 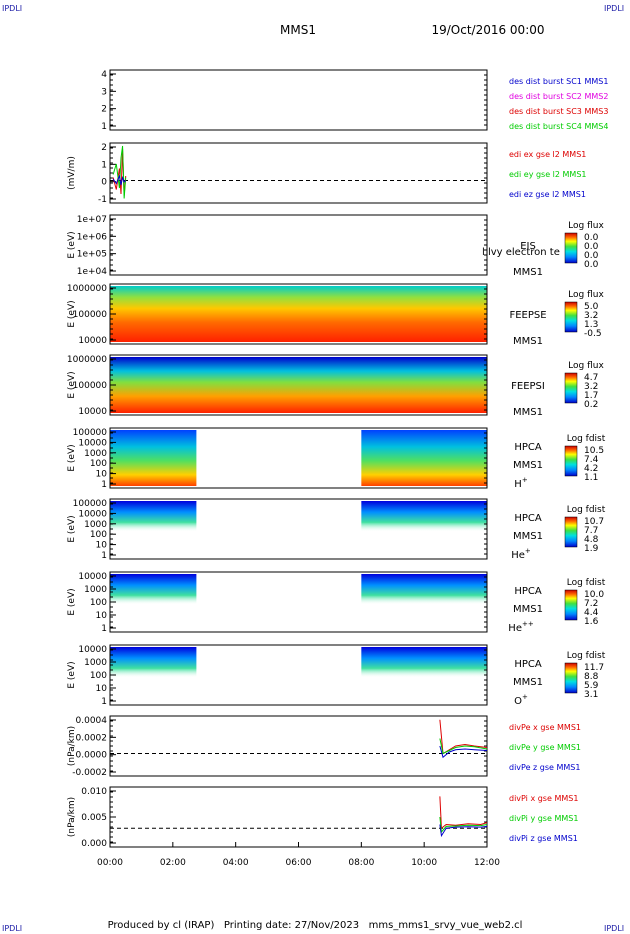 I want to click on x-tick-label: 12:00, so click(x=487, y=863).